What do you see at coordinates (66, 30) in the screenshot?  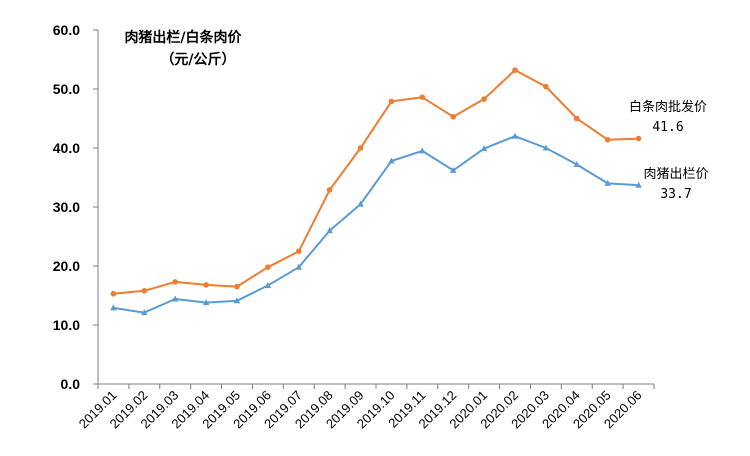 I see `y-tick-label: 60.0` at bounding box center [66, 30].